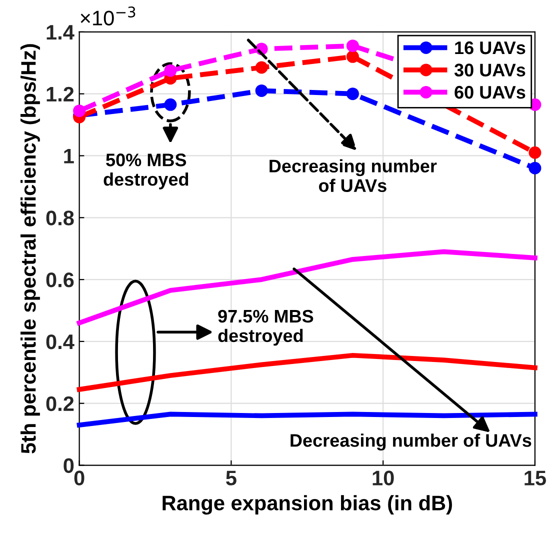 The image size is (547, 541). Describe the element at coordinates (60, 32) in the screenshot. I see `y-tick-label: 1.4` at that location.